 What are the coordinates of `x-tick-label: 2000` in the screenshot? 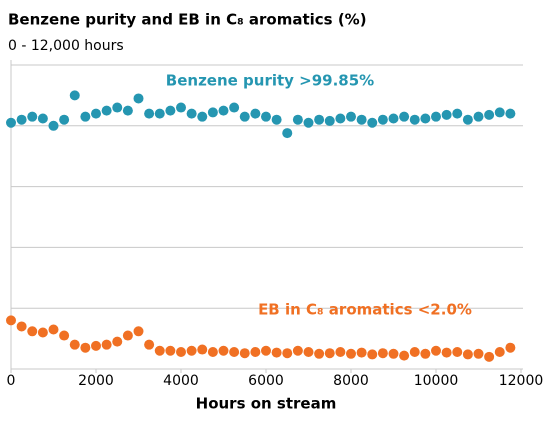 It's located at (96, 381).